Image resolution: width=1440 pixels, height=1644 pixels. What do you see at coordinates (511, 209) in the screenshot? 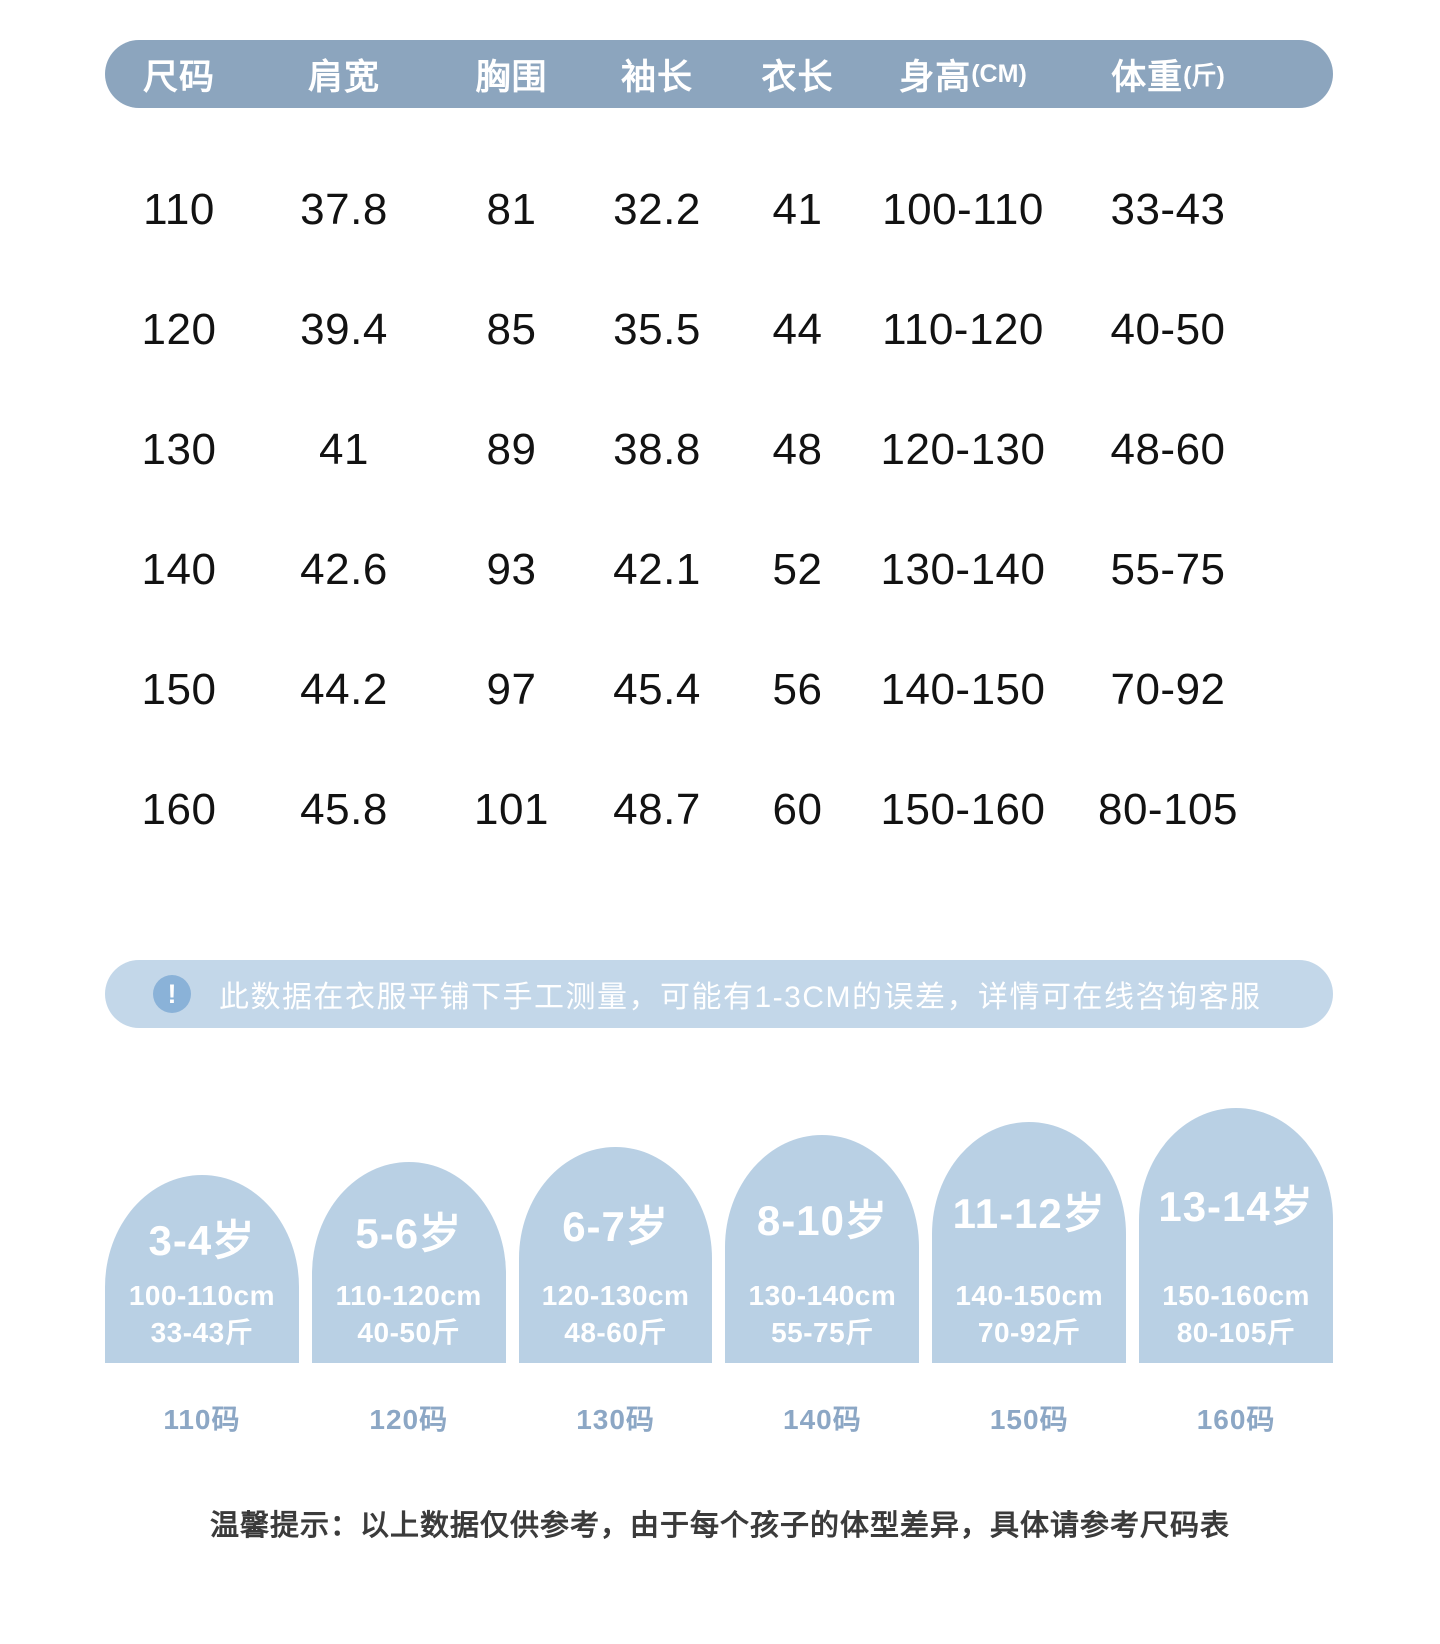
I see `chest-cell: 81` at bounding box center [511, 209].